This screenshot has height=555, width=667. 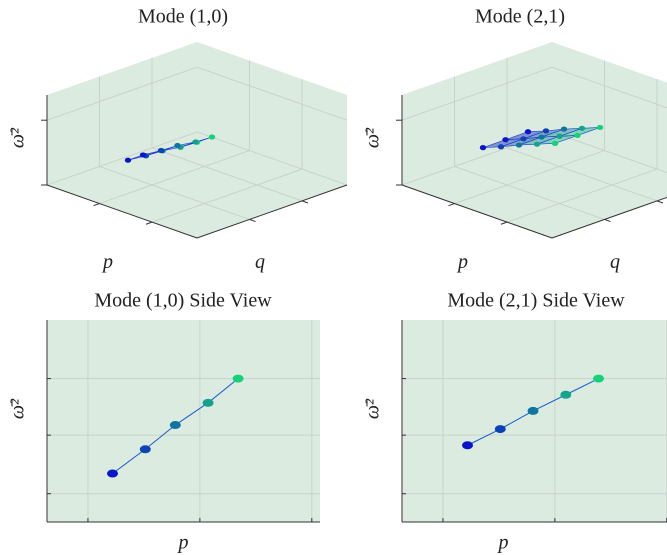 I want to click on chart-title: Mode (2,1) Side View, so click(x=536, y=301).